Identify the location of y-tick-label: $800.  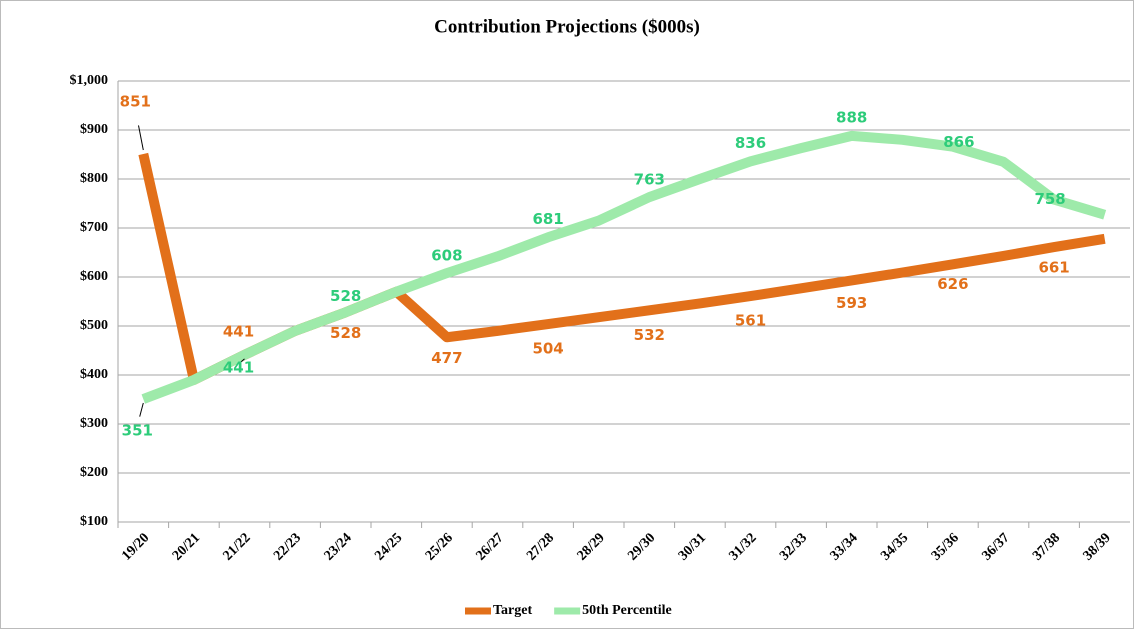
(94, 178).